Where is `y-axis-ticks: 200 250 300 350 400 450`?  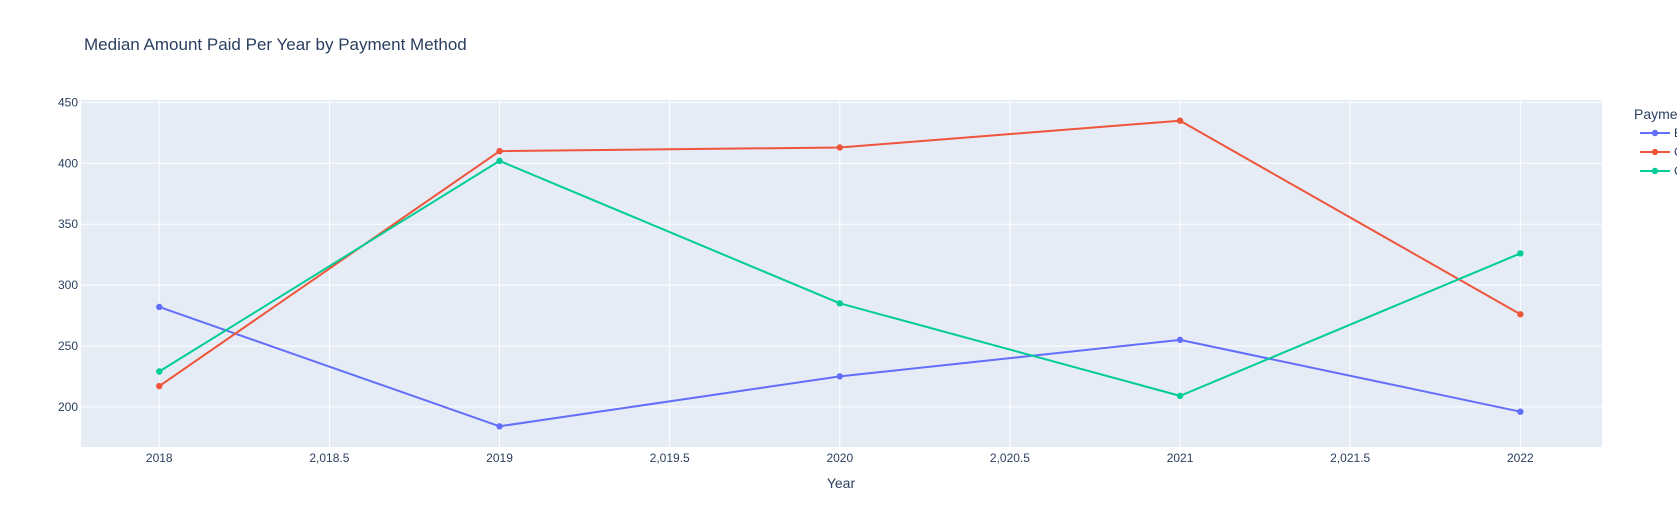 y-axis-ticks: 200 250 300 350 400 450 is located at coordinates (68, 254).